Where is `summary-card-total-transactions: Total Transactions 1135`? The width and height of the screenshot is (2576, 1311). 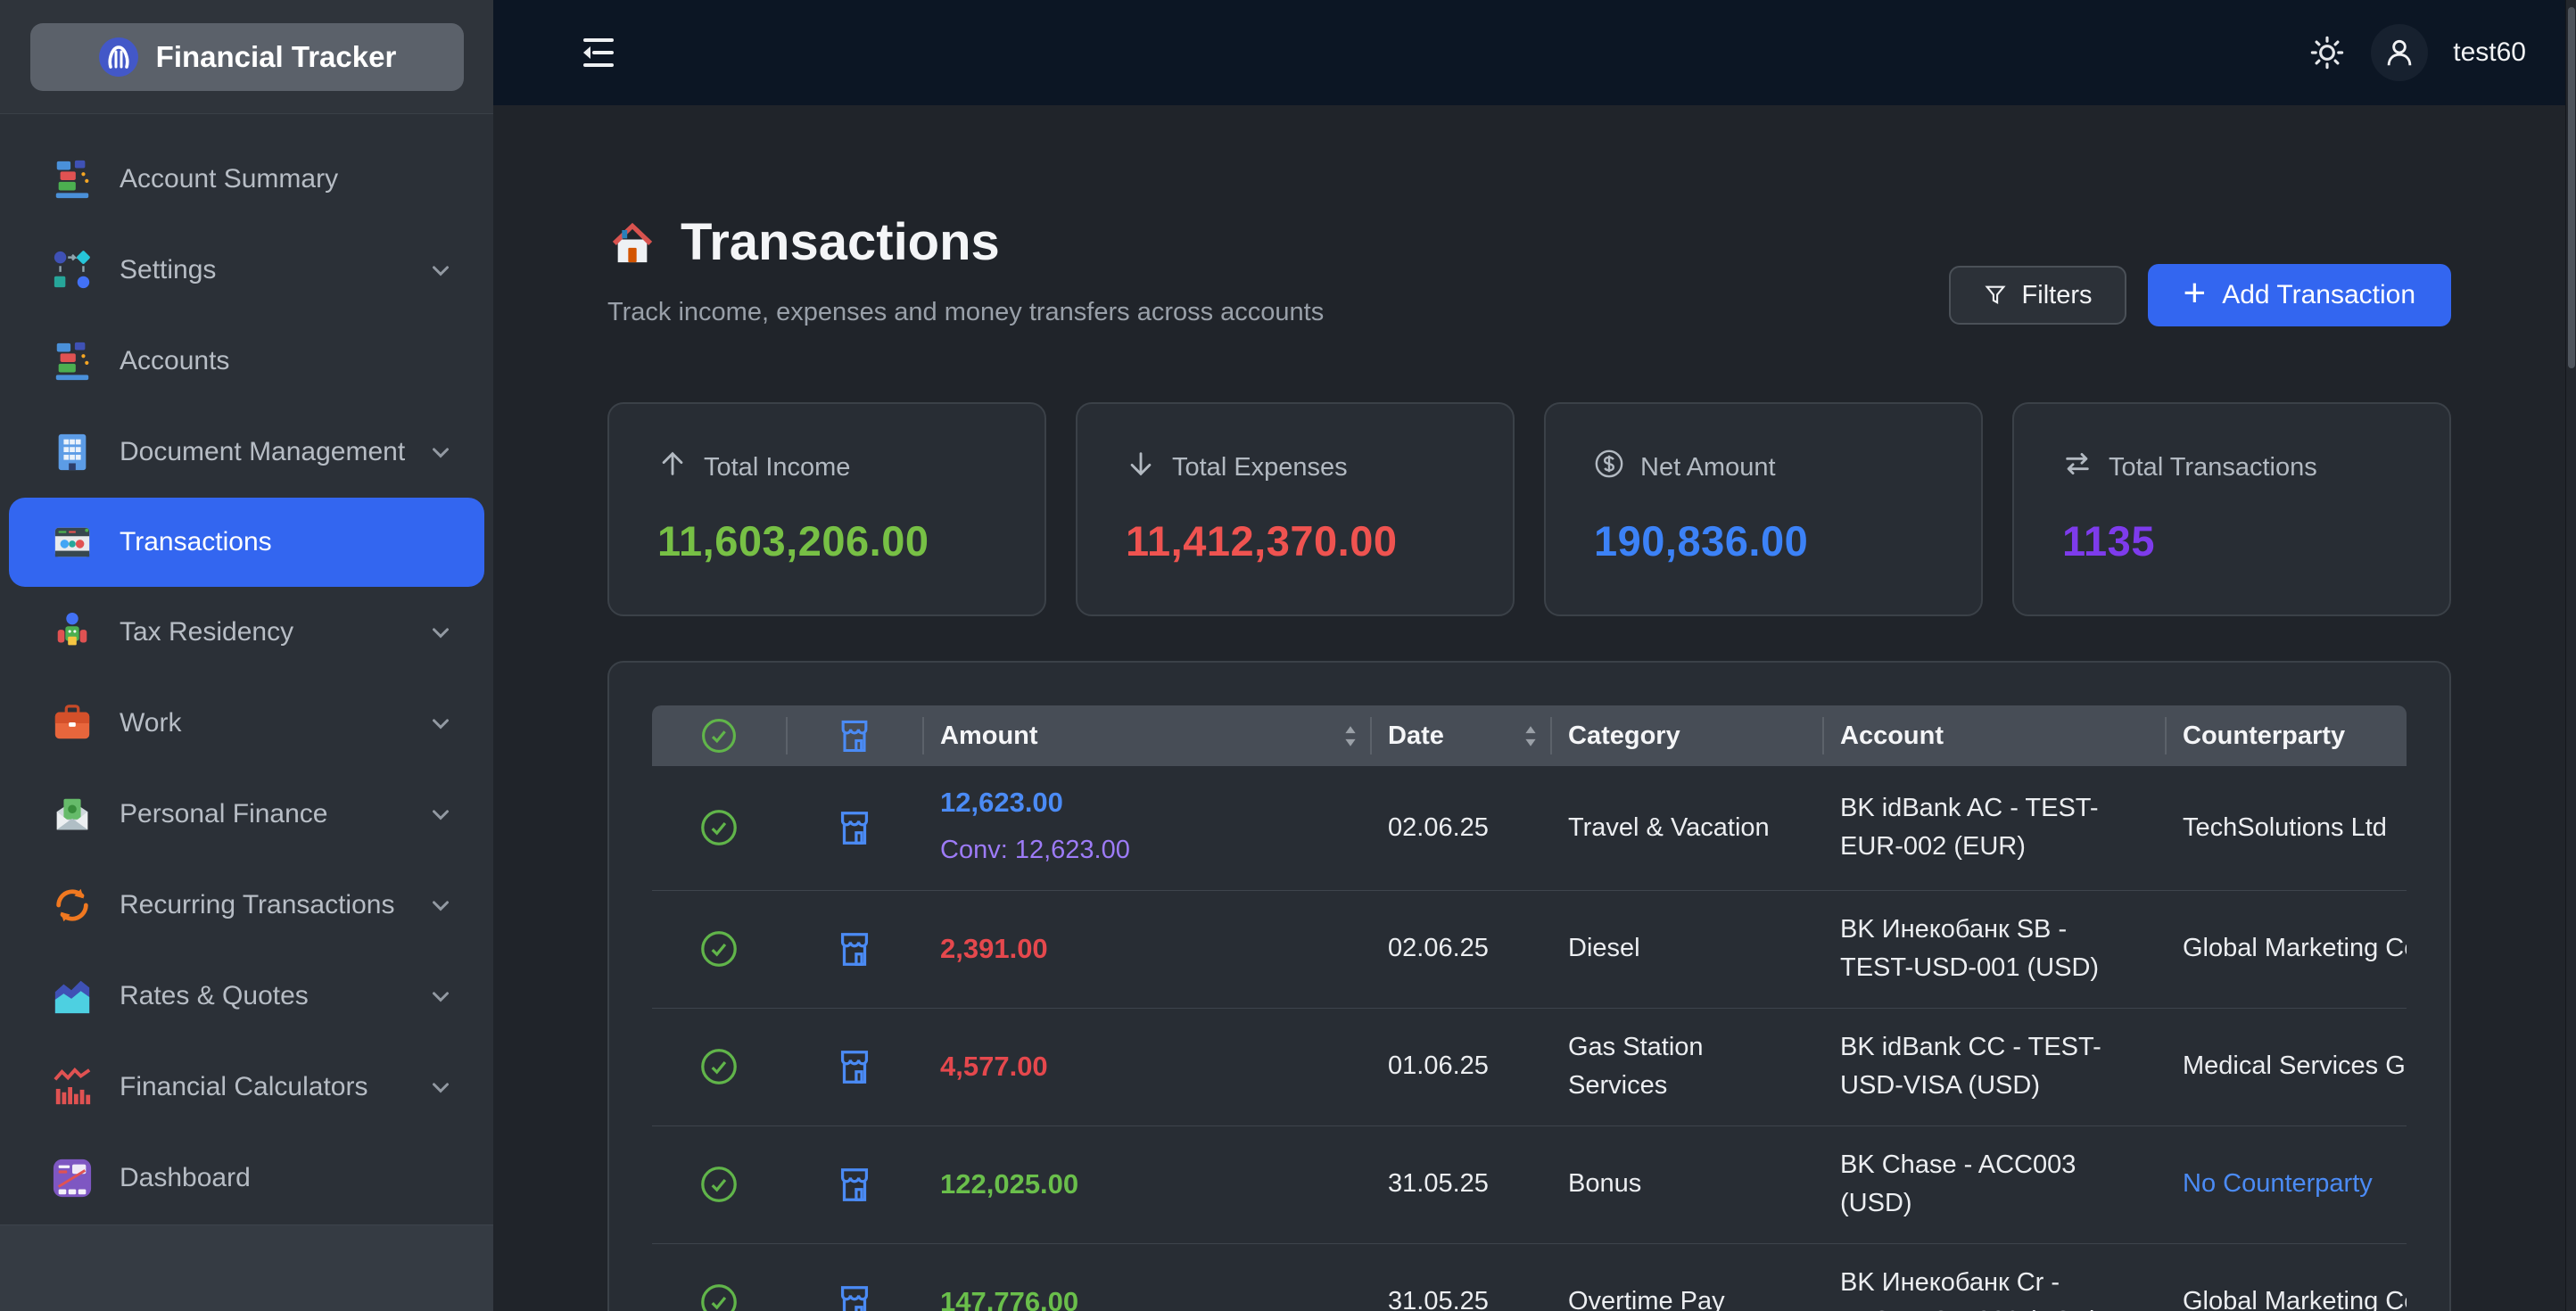 summary-card-total-transactions: Total Transactions 1135 is located at coordinates (2232, 510).